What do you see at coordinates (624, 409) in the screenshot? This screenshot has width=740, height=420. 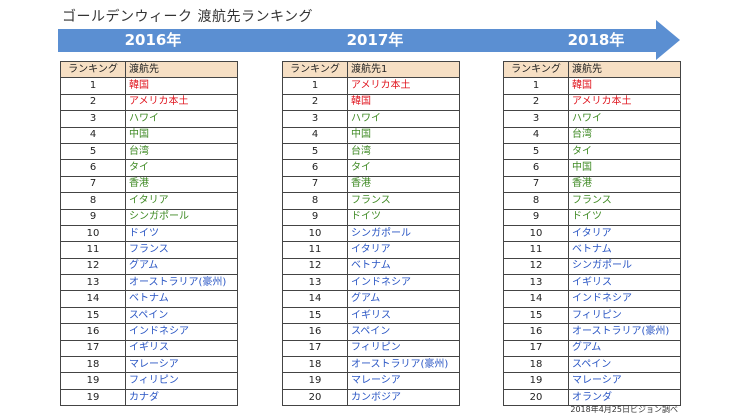 I see `source-footnote: 2018年4月25日ビジョン調べ` at bounding box center [624, 409].